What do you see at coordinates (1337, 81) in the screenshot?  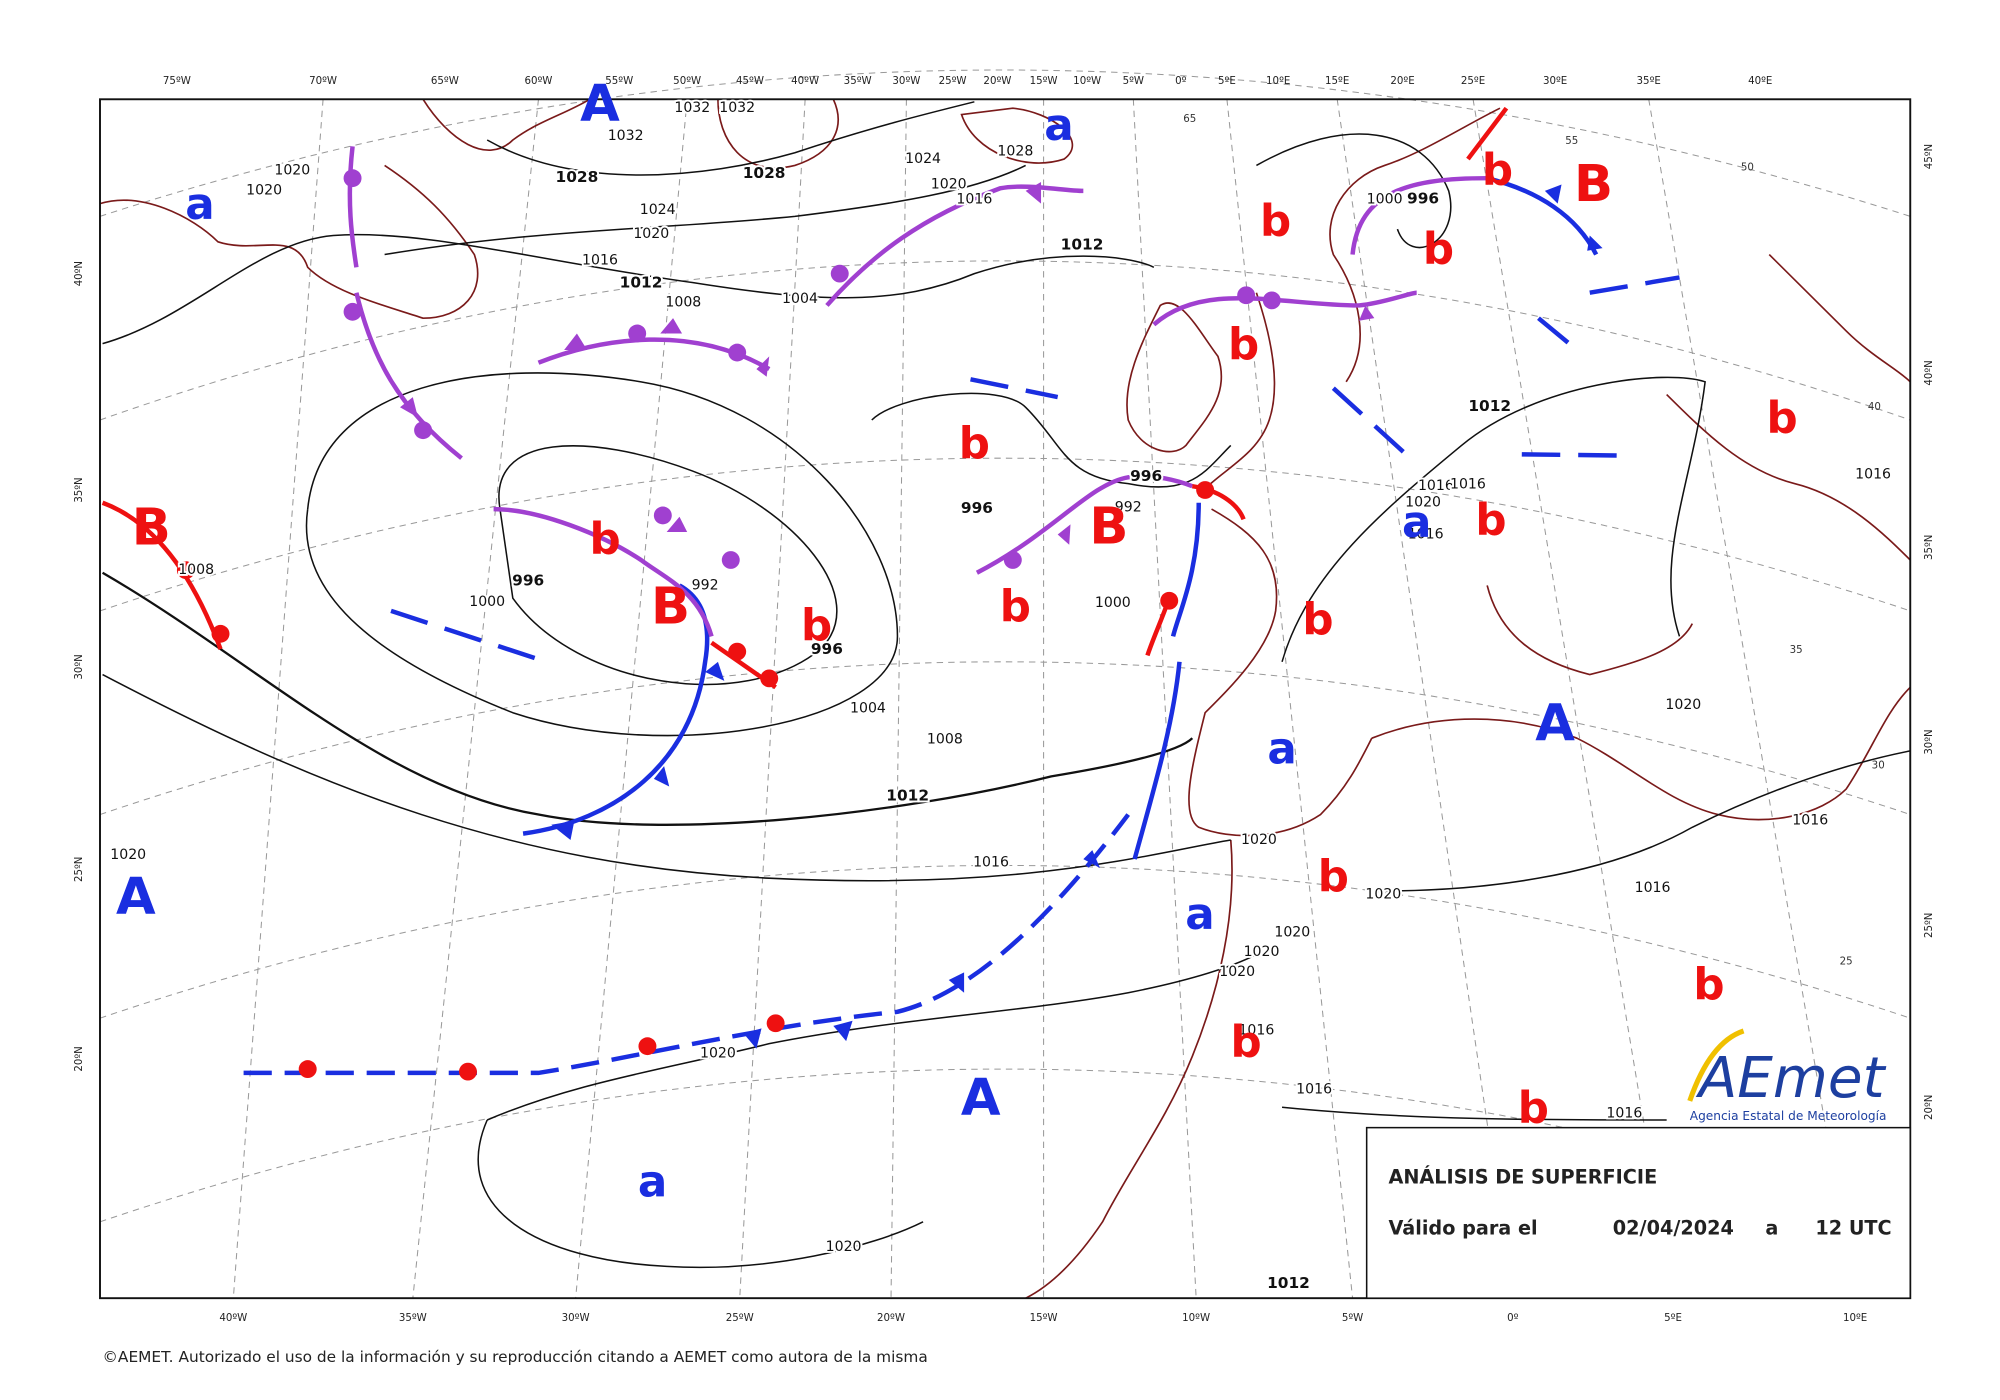 I see `lon-label: 15ºE` at bounding box center [1337, 81].